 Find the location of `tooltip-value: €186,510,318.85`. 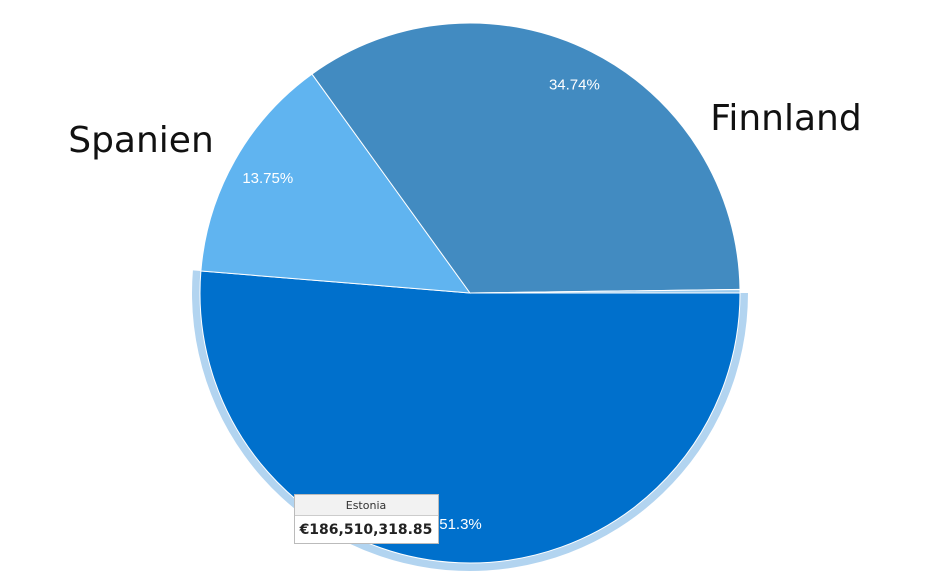

tooltip-value: €186,510,318.85 is located at coordinates (366, 530).